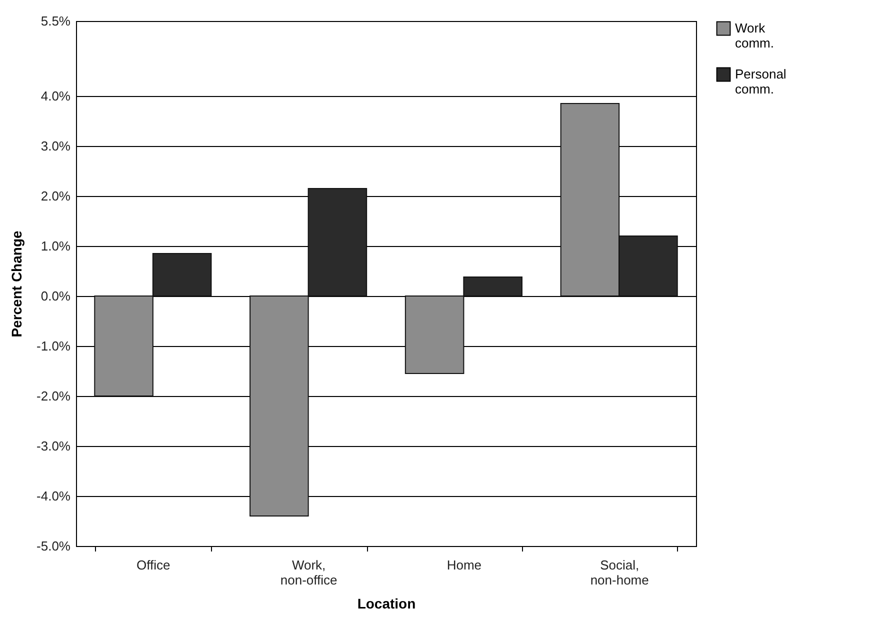  Describe the element at coordinates (464, 565) in the screenshot. I see `x-tick-label: Home` at that location.